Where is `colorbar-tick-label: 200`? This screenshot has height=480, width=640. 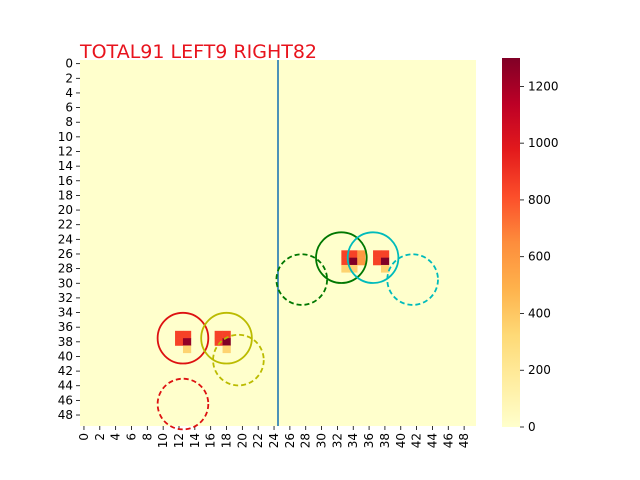
colorbar-tick-label: 200 is located at coordinates (539, 370).